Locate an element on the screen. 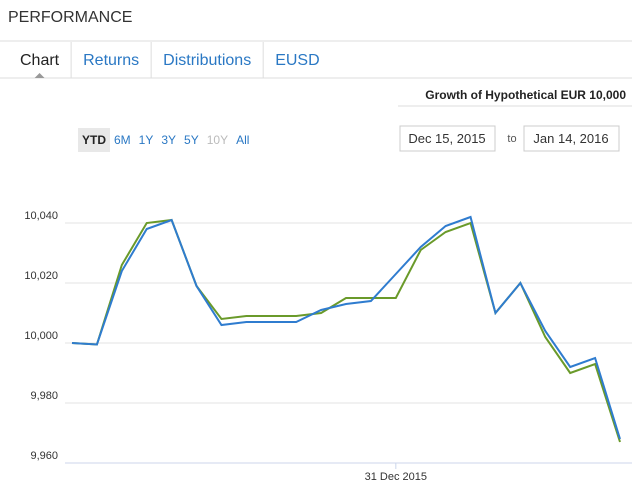  range-button: 3Y is located at coordinates (168, 140).